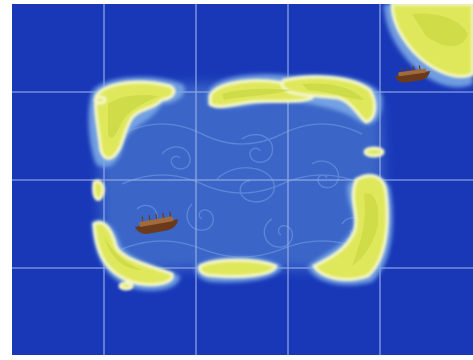 Image resolution: width=473 pixels, height=360 pixels. I want to click on island-left-middle, so click(98, 190).